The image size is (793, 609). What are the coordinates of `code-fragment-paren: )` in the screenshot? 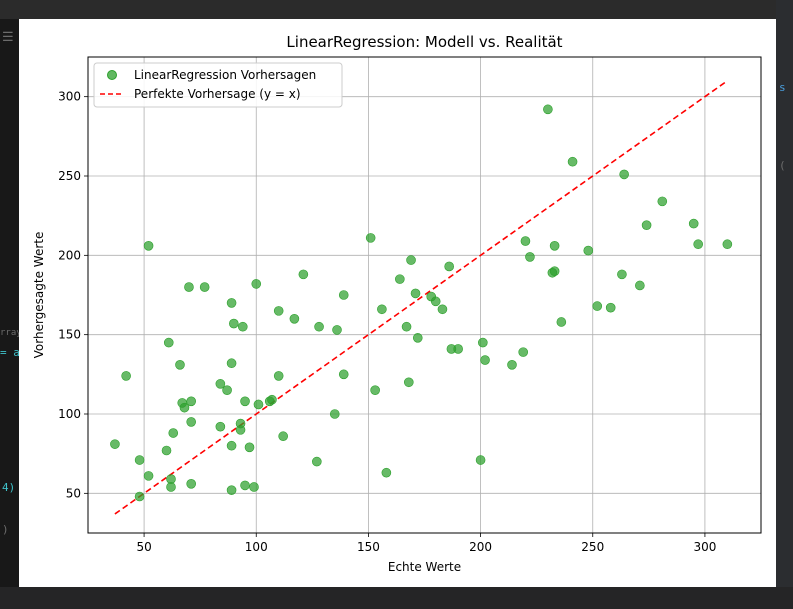 It's located at (5, 529).